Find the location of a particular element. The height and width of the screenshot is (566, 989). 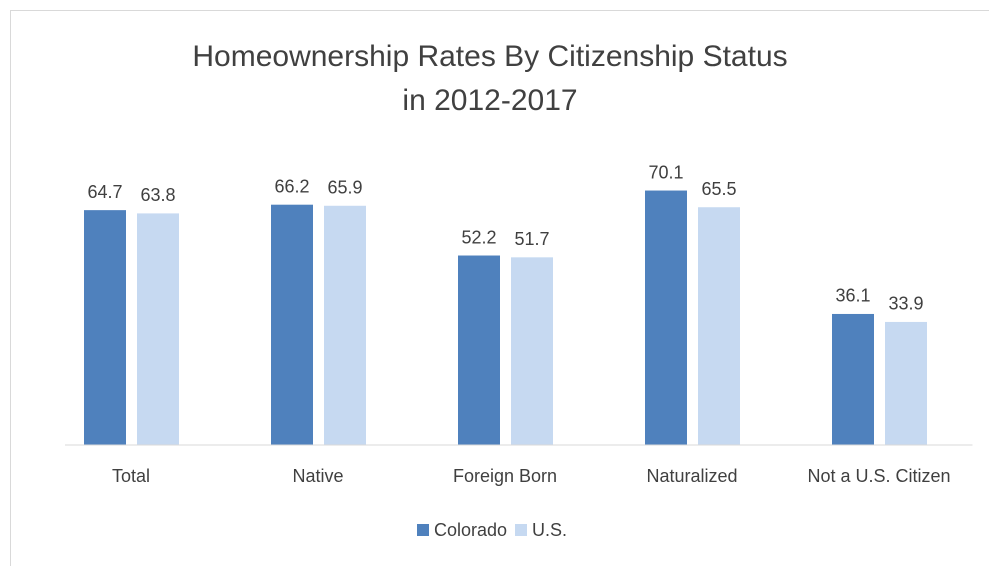

data-label: 63.8 is located at coordinates (157, 195).